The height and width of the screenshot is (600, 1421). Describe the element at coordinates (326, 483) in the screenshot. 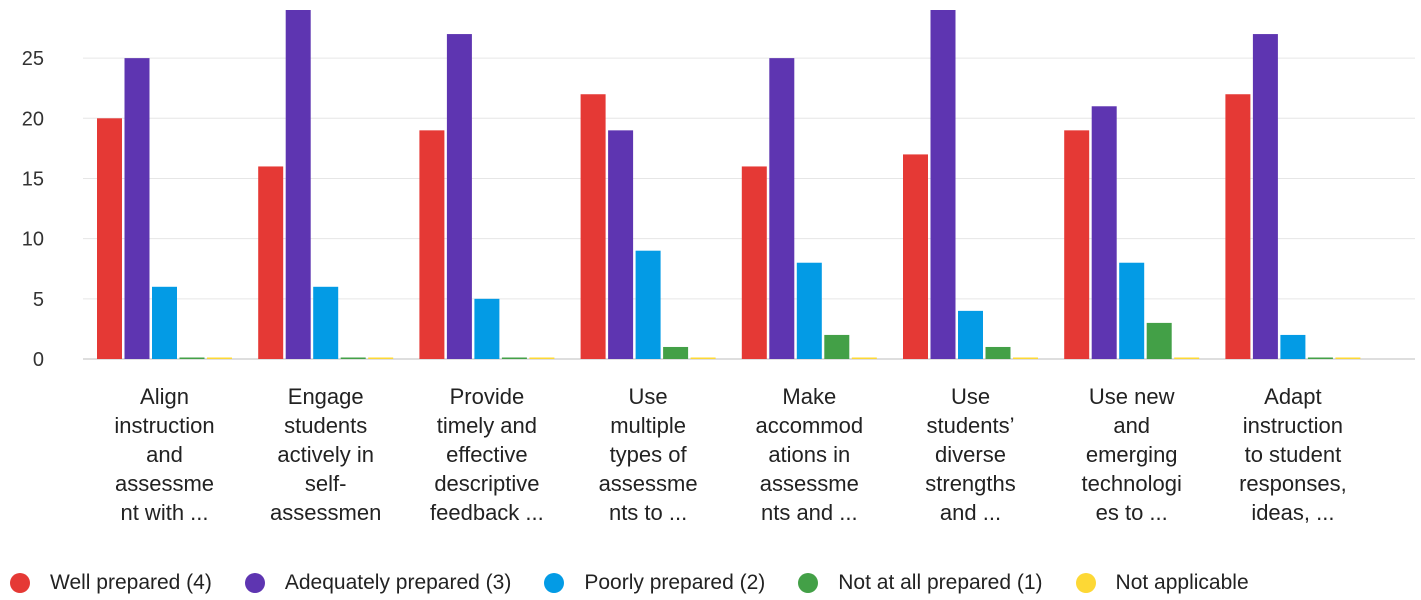

I see `x-category-label-line: self-` at that location.